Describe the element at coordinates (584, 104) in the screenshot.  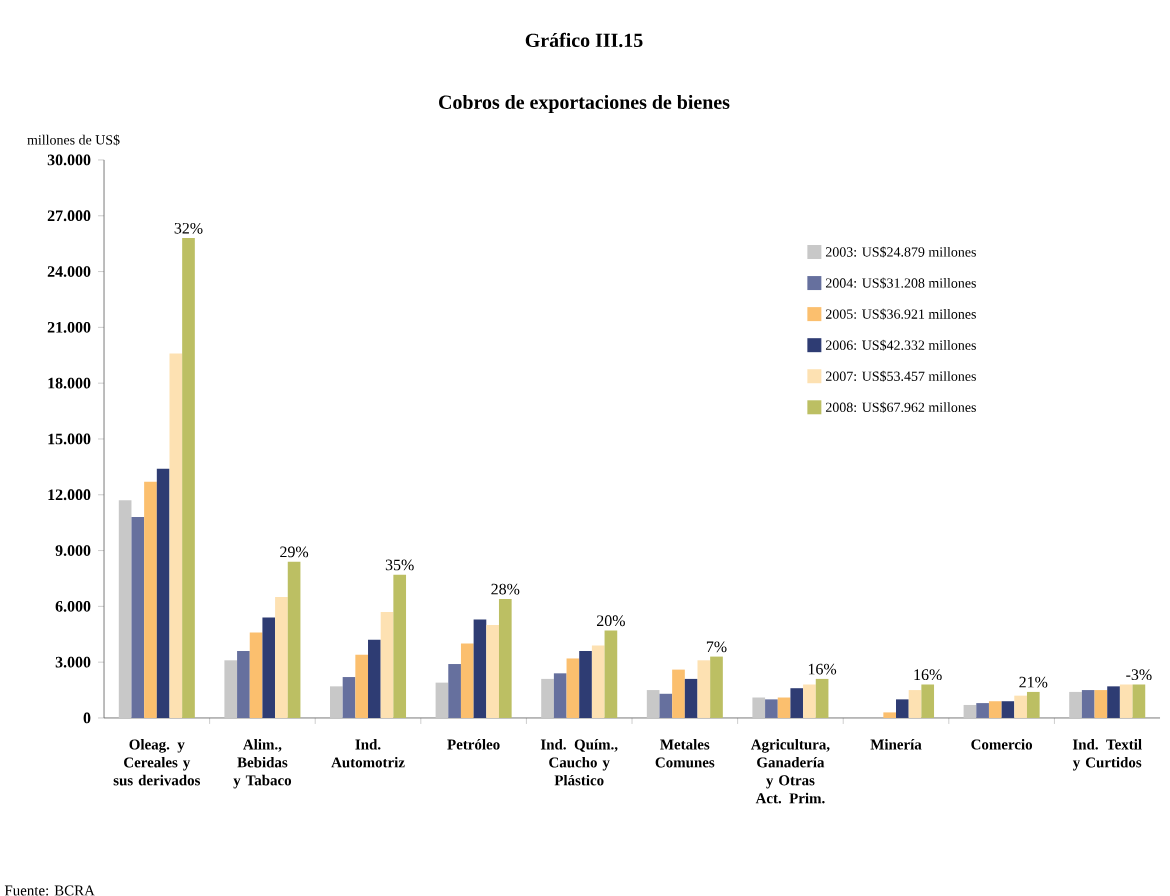
I see `chart-subtitle: Cobros de exportaciones de bienes` at that location.